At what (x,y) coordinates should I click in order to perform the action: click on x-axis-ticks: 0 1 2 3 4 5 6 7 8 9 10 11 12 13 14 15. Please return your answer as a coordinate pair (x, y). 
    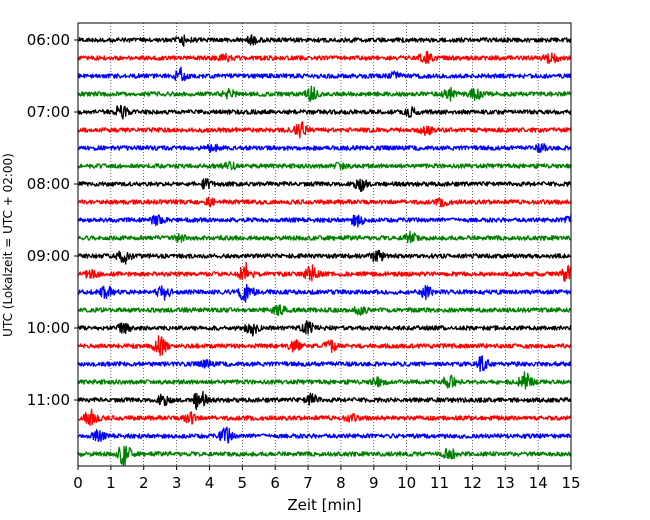
    Looking at the image, I should click on (327, 479).